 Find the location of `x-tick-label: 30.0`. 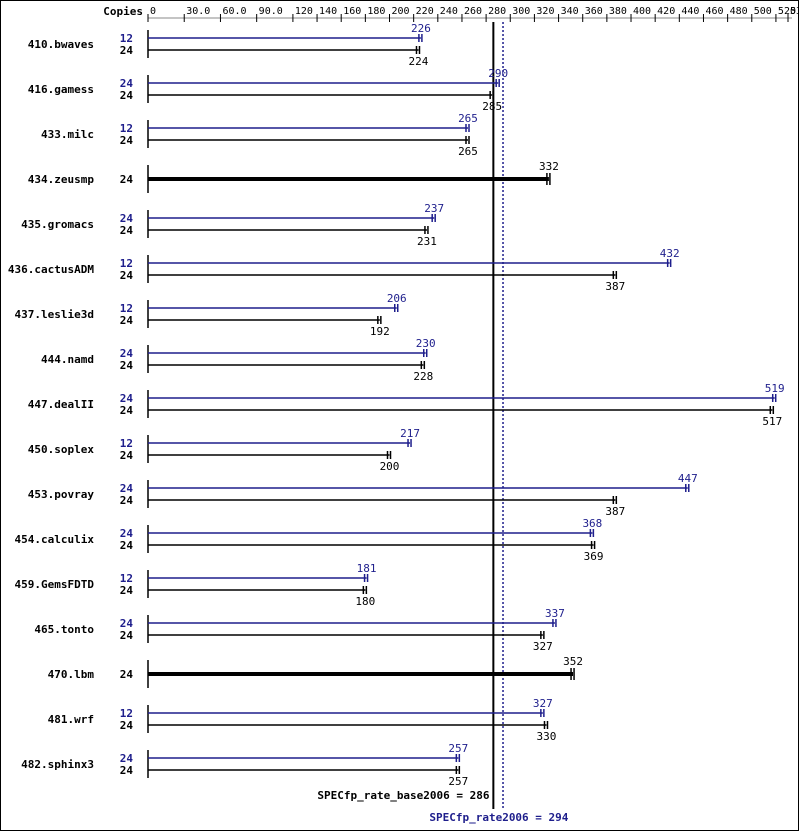

x-tick-label: 30.0 is located at coordinates (198, 11).